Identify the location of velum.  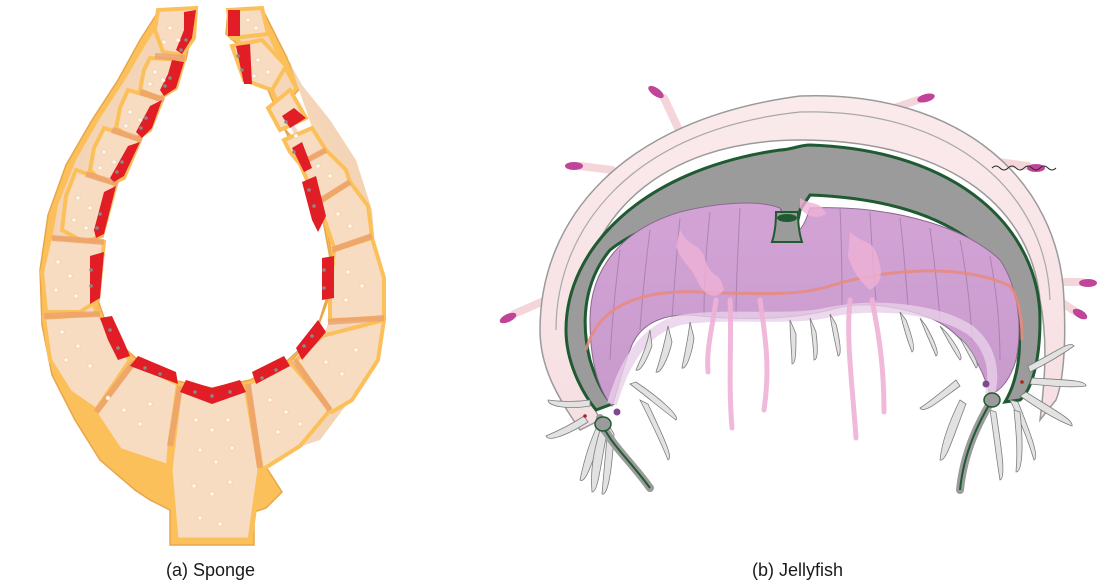
(802, 354).